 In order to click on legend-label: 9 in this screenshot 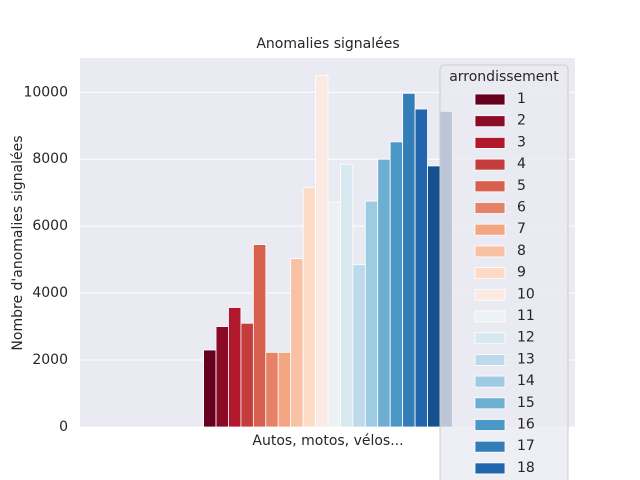, I will do `click(521, 273)`.